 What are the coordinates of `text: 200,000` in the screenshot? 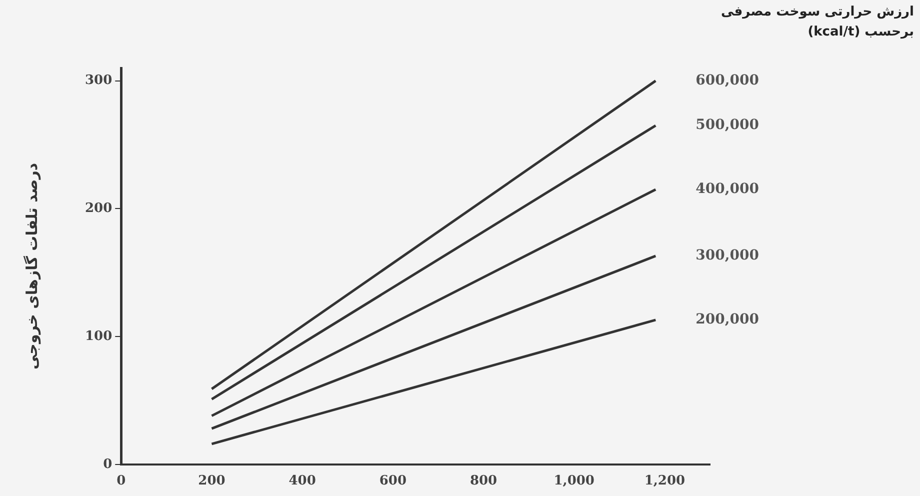 It's located at (728, 320).